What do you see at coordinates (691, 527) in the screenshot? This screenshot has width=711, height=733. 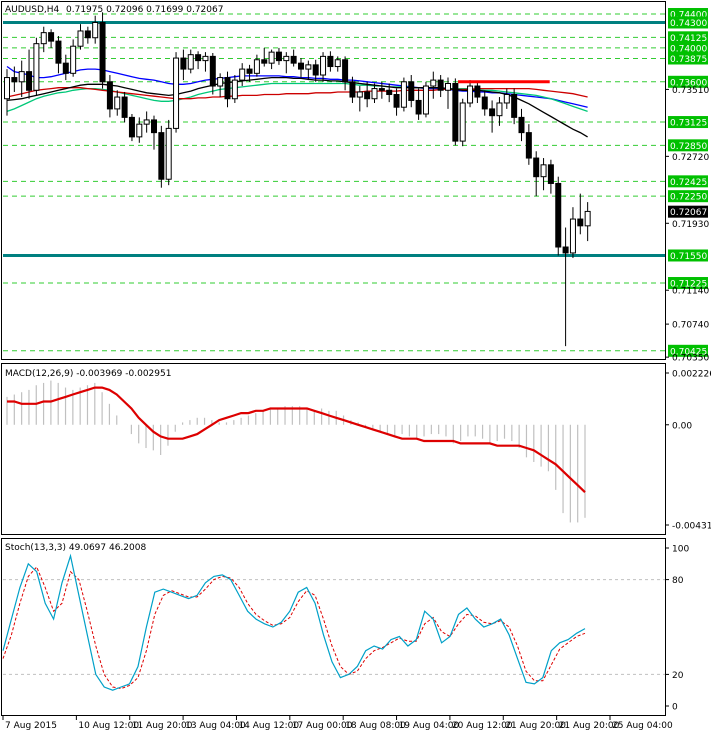 I see `macd-axis-label: -0.00431` at bounding box center [691, 527].